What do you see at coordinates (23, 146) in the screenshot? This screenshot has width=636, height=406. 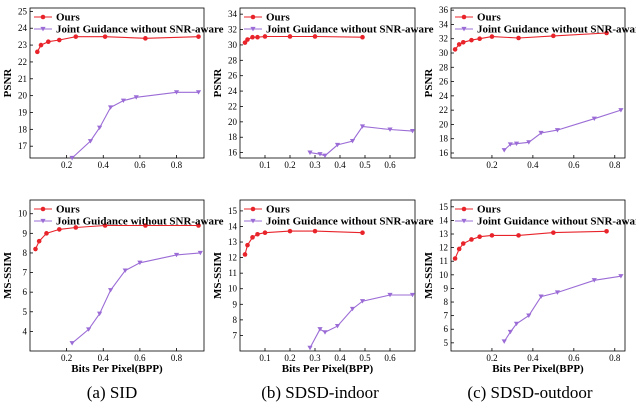 I see `y-tick-label: 17` at bounding box center [23, 146].